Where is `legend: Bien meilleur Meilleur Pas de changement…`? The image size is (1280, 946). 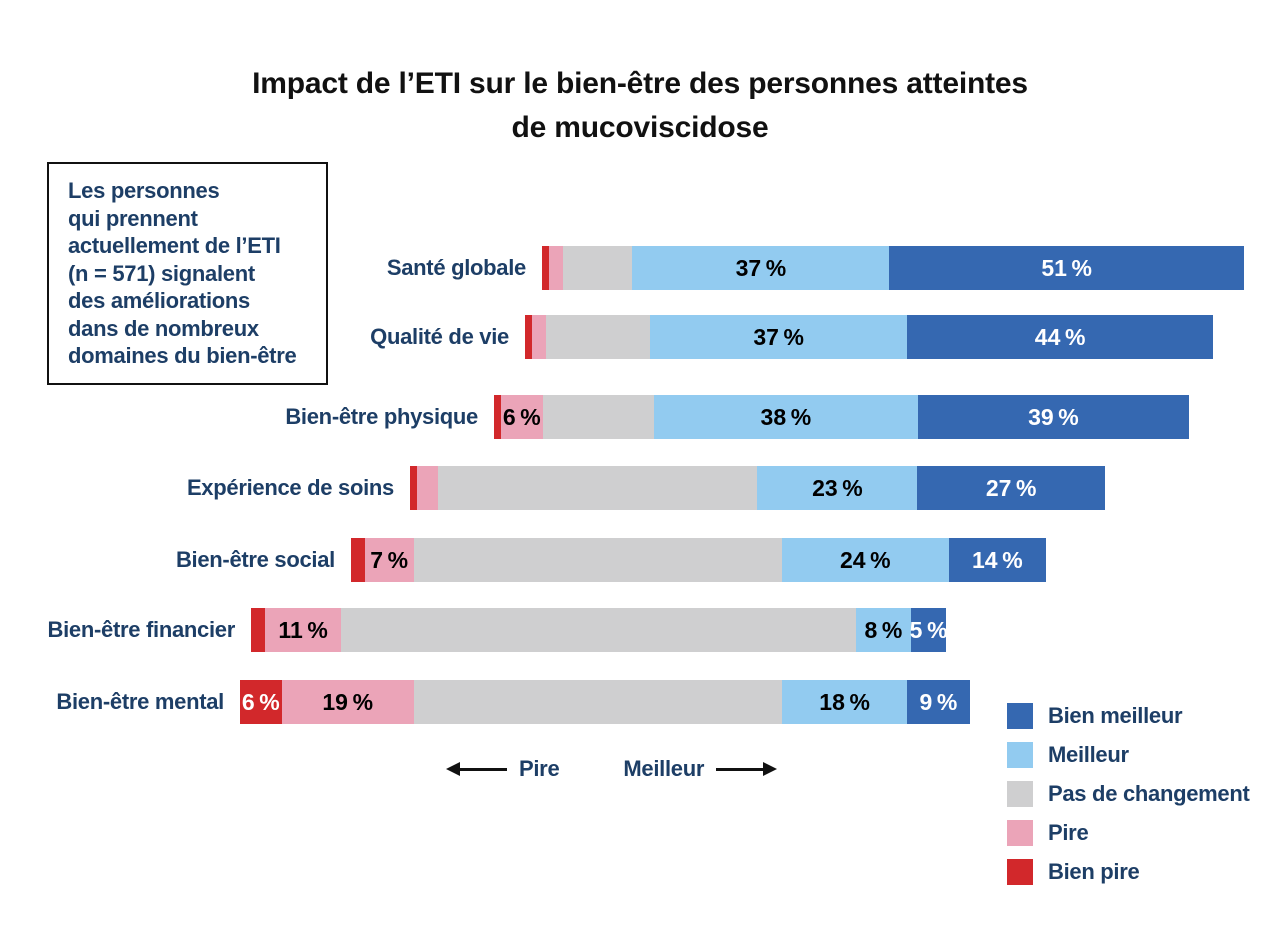 legend: Bien meilleur Meilleur Pas de changement… is located at coordinates (1128, 800).